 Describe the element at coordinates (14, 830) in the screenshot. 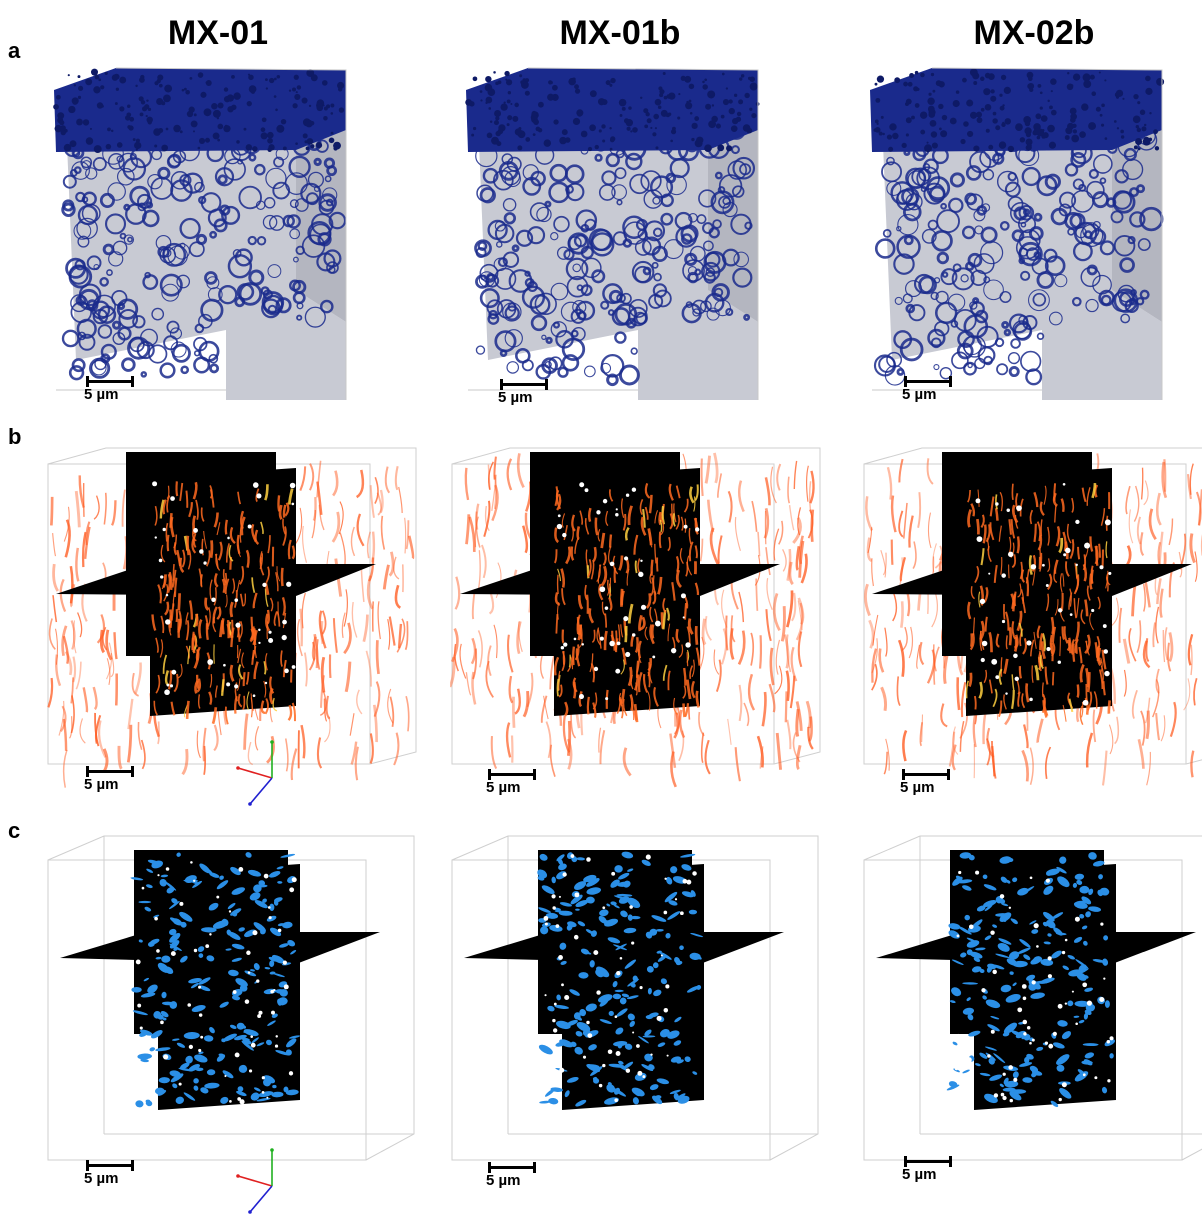

I see `row-label-c: c` at that location.